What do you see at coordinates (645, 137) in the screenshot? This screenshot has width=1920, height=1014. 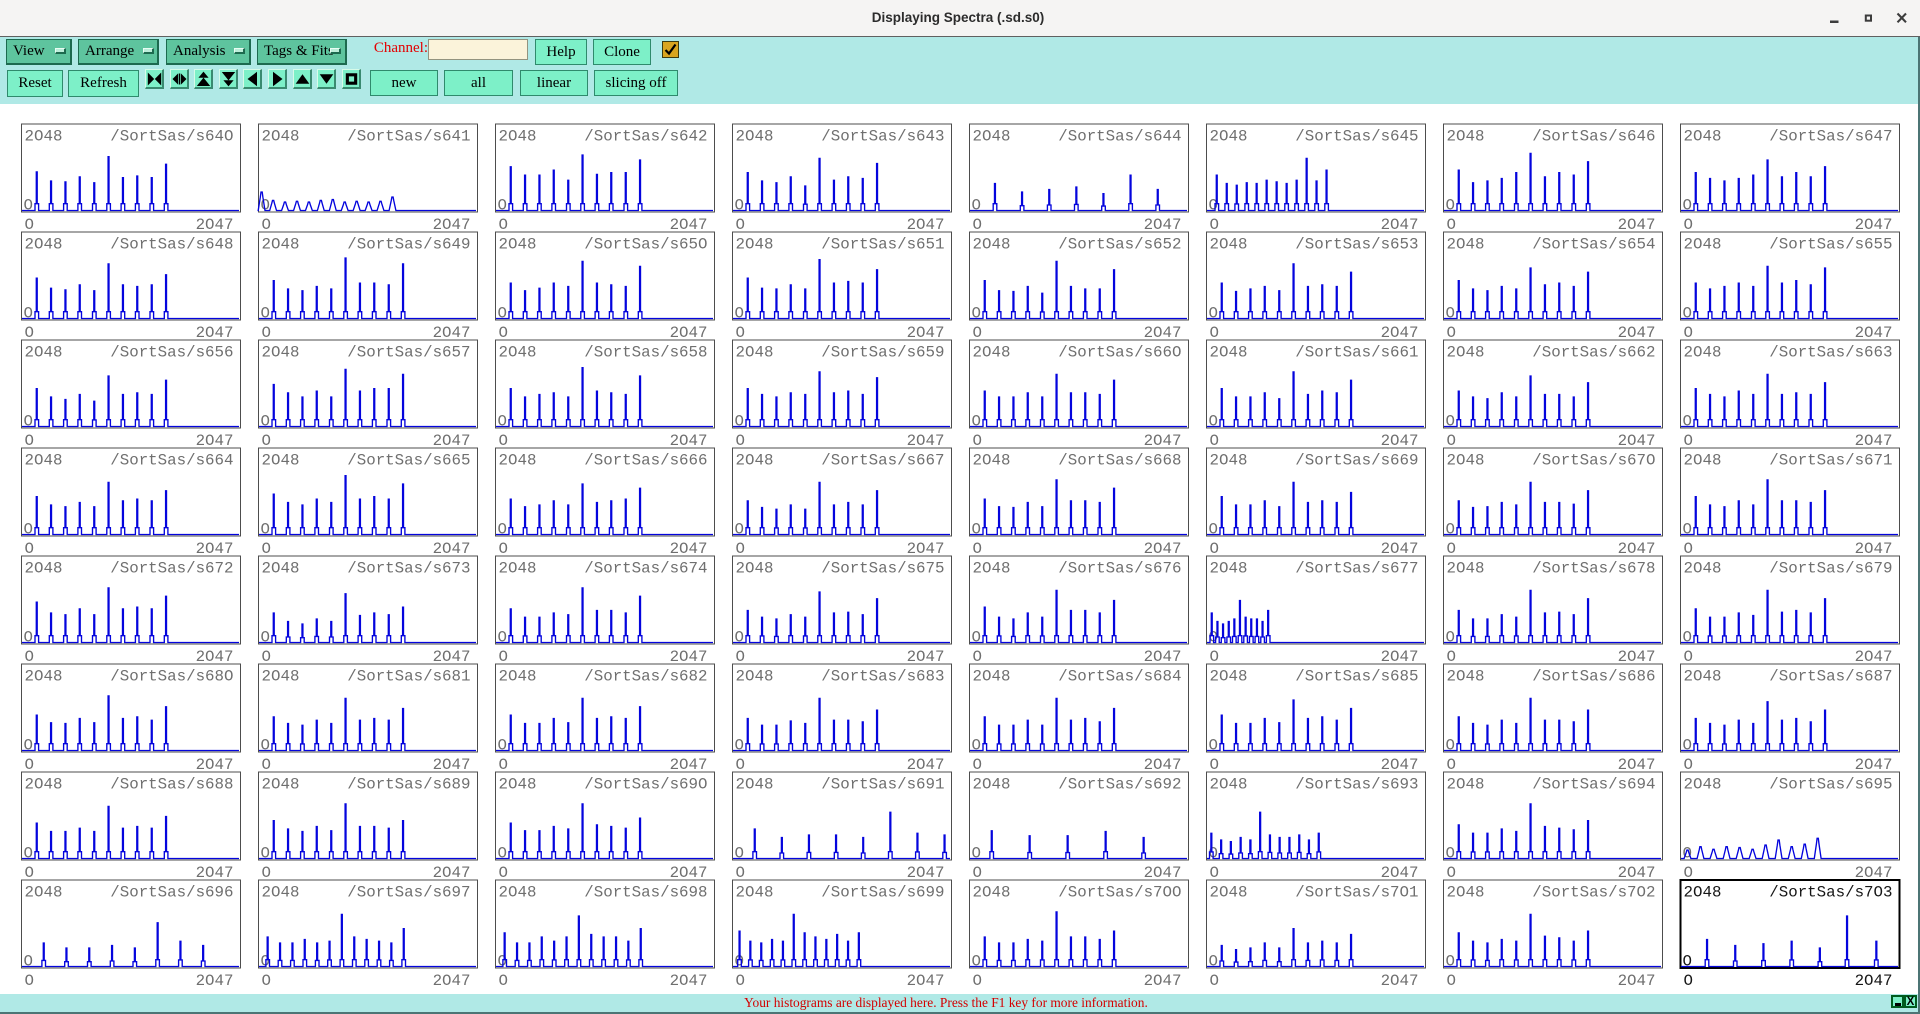 I see `svg-text: /SortSas/s642` at bounding box center [645, 137].